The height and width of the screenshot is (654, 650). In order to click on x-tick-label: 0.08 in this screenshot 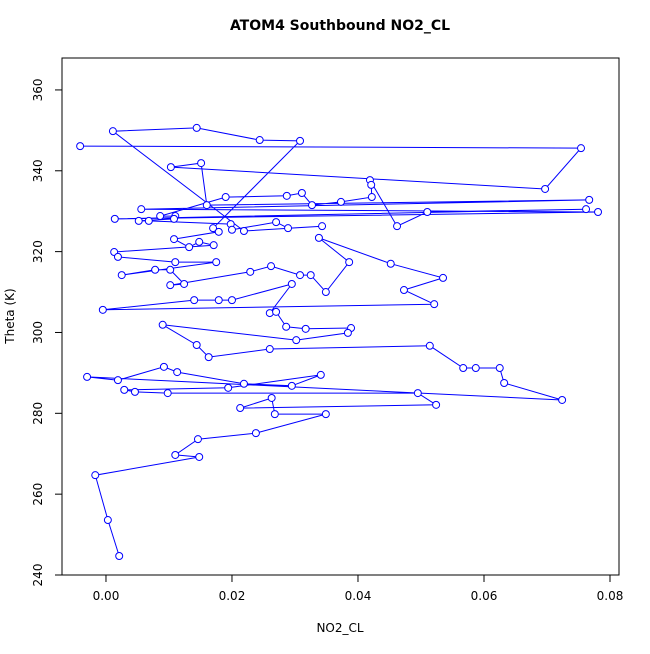, I will do `click(610, 596)`.